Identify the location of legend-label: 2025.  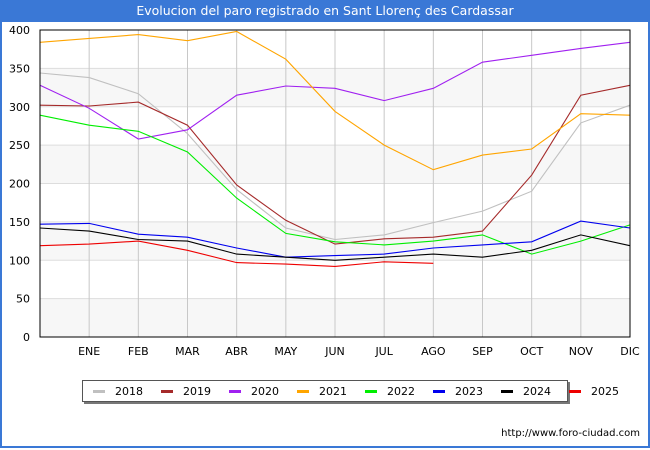
(605, 391).